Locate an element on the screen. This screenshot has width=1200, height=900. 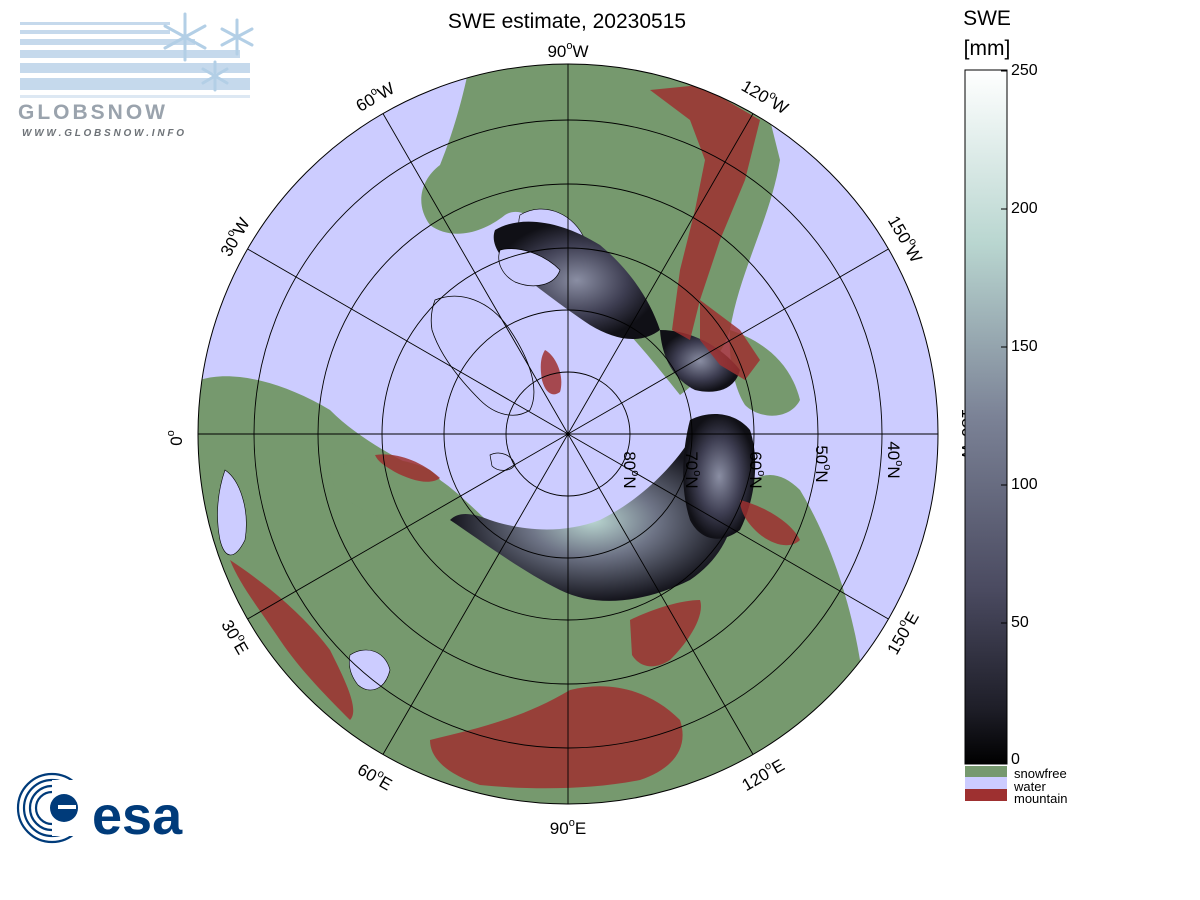
colorbar-title: SWE [mm] is located at coordinates (987, 34).